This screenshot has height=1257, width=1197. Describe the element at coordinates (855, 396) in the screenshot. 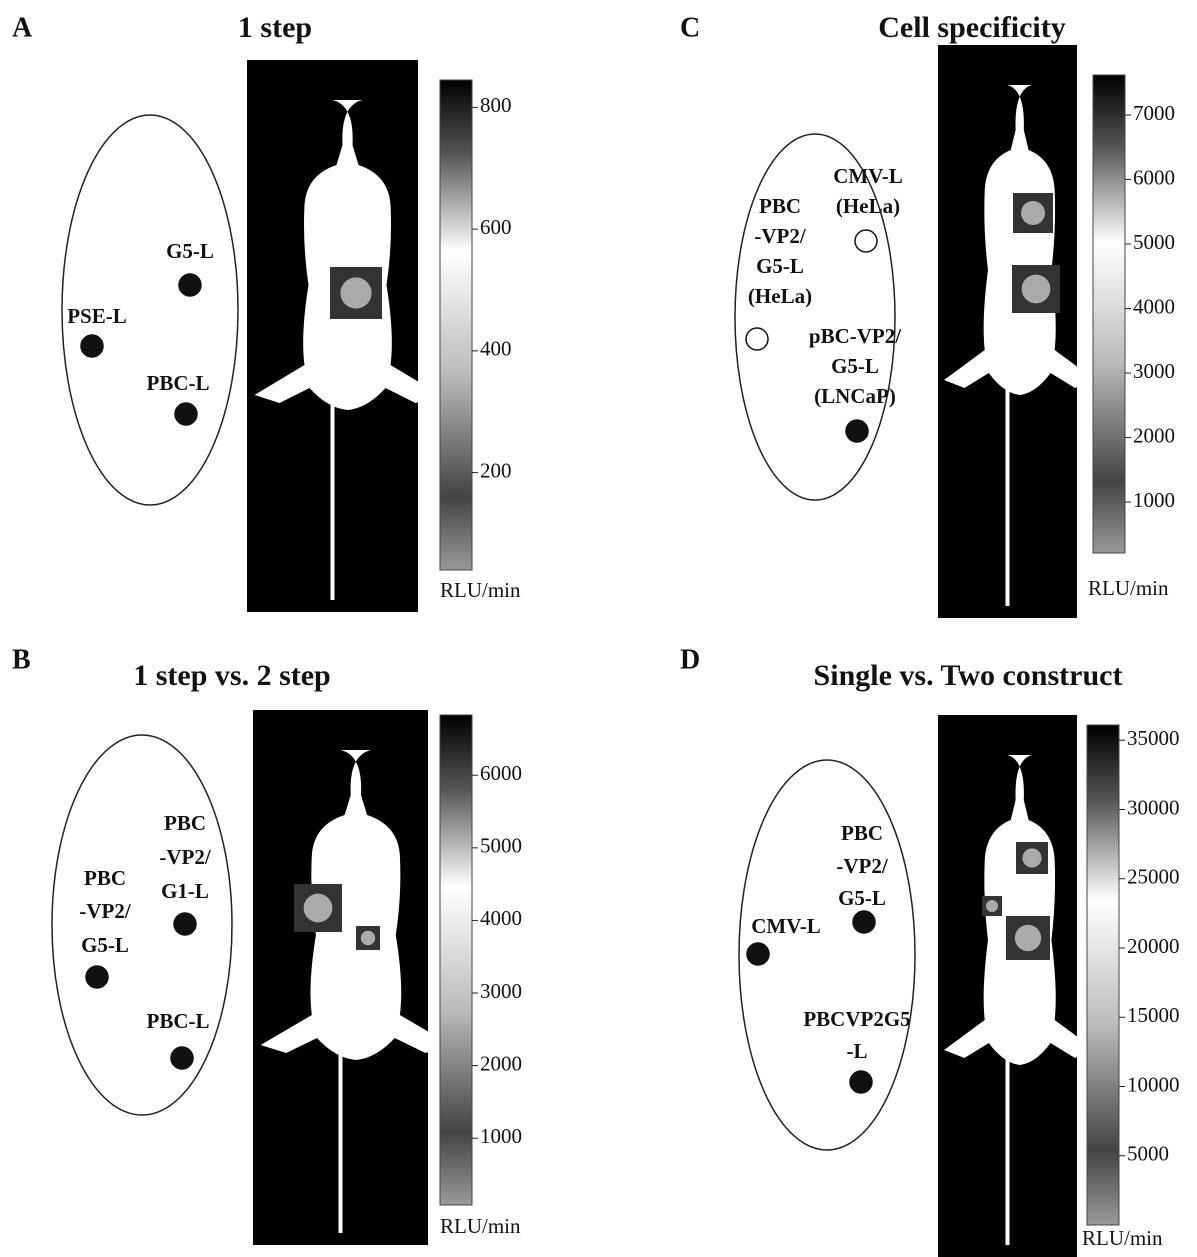

I see `site-label: (LNCaP)` at that location.